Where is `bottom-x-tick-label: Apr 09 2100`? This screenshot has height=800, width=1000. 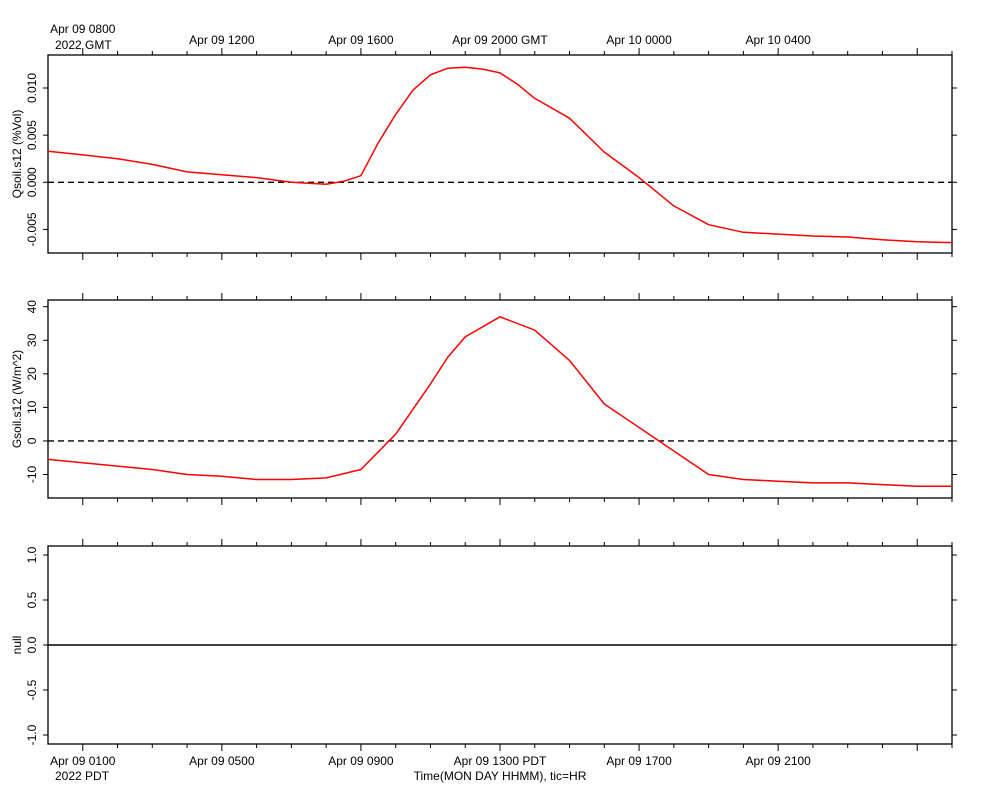 bottom-x-tick-label: Apr 09 2100 is located at coordinates (778, 761).